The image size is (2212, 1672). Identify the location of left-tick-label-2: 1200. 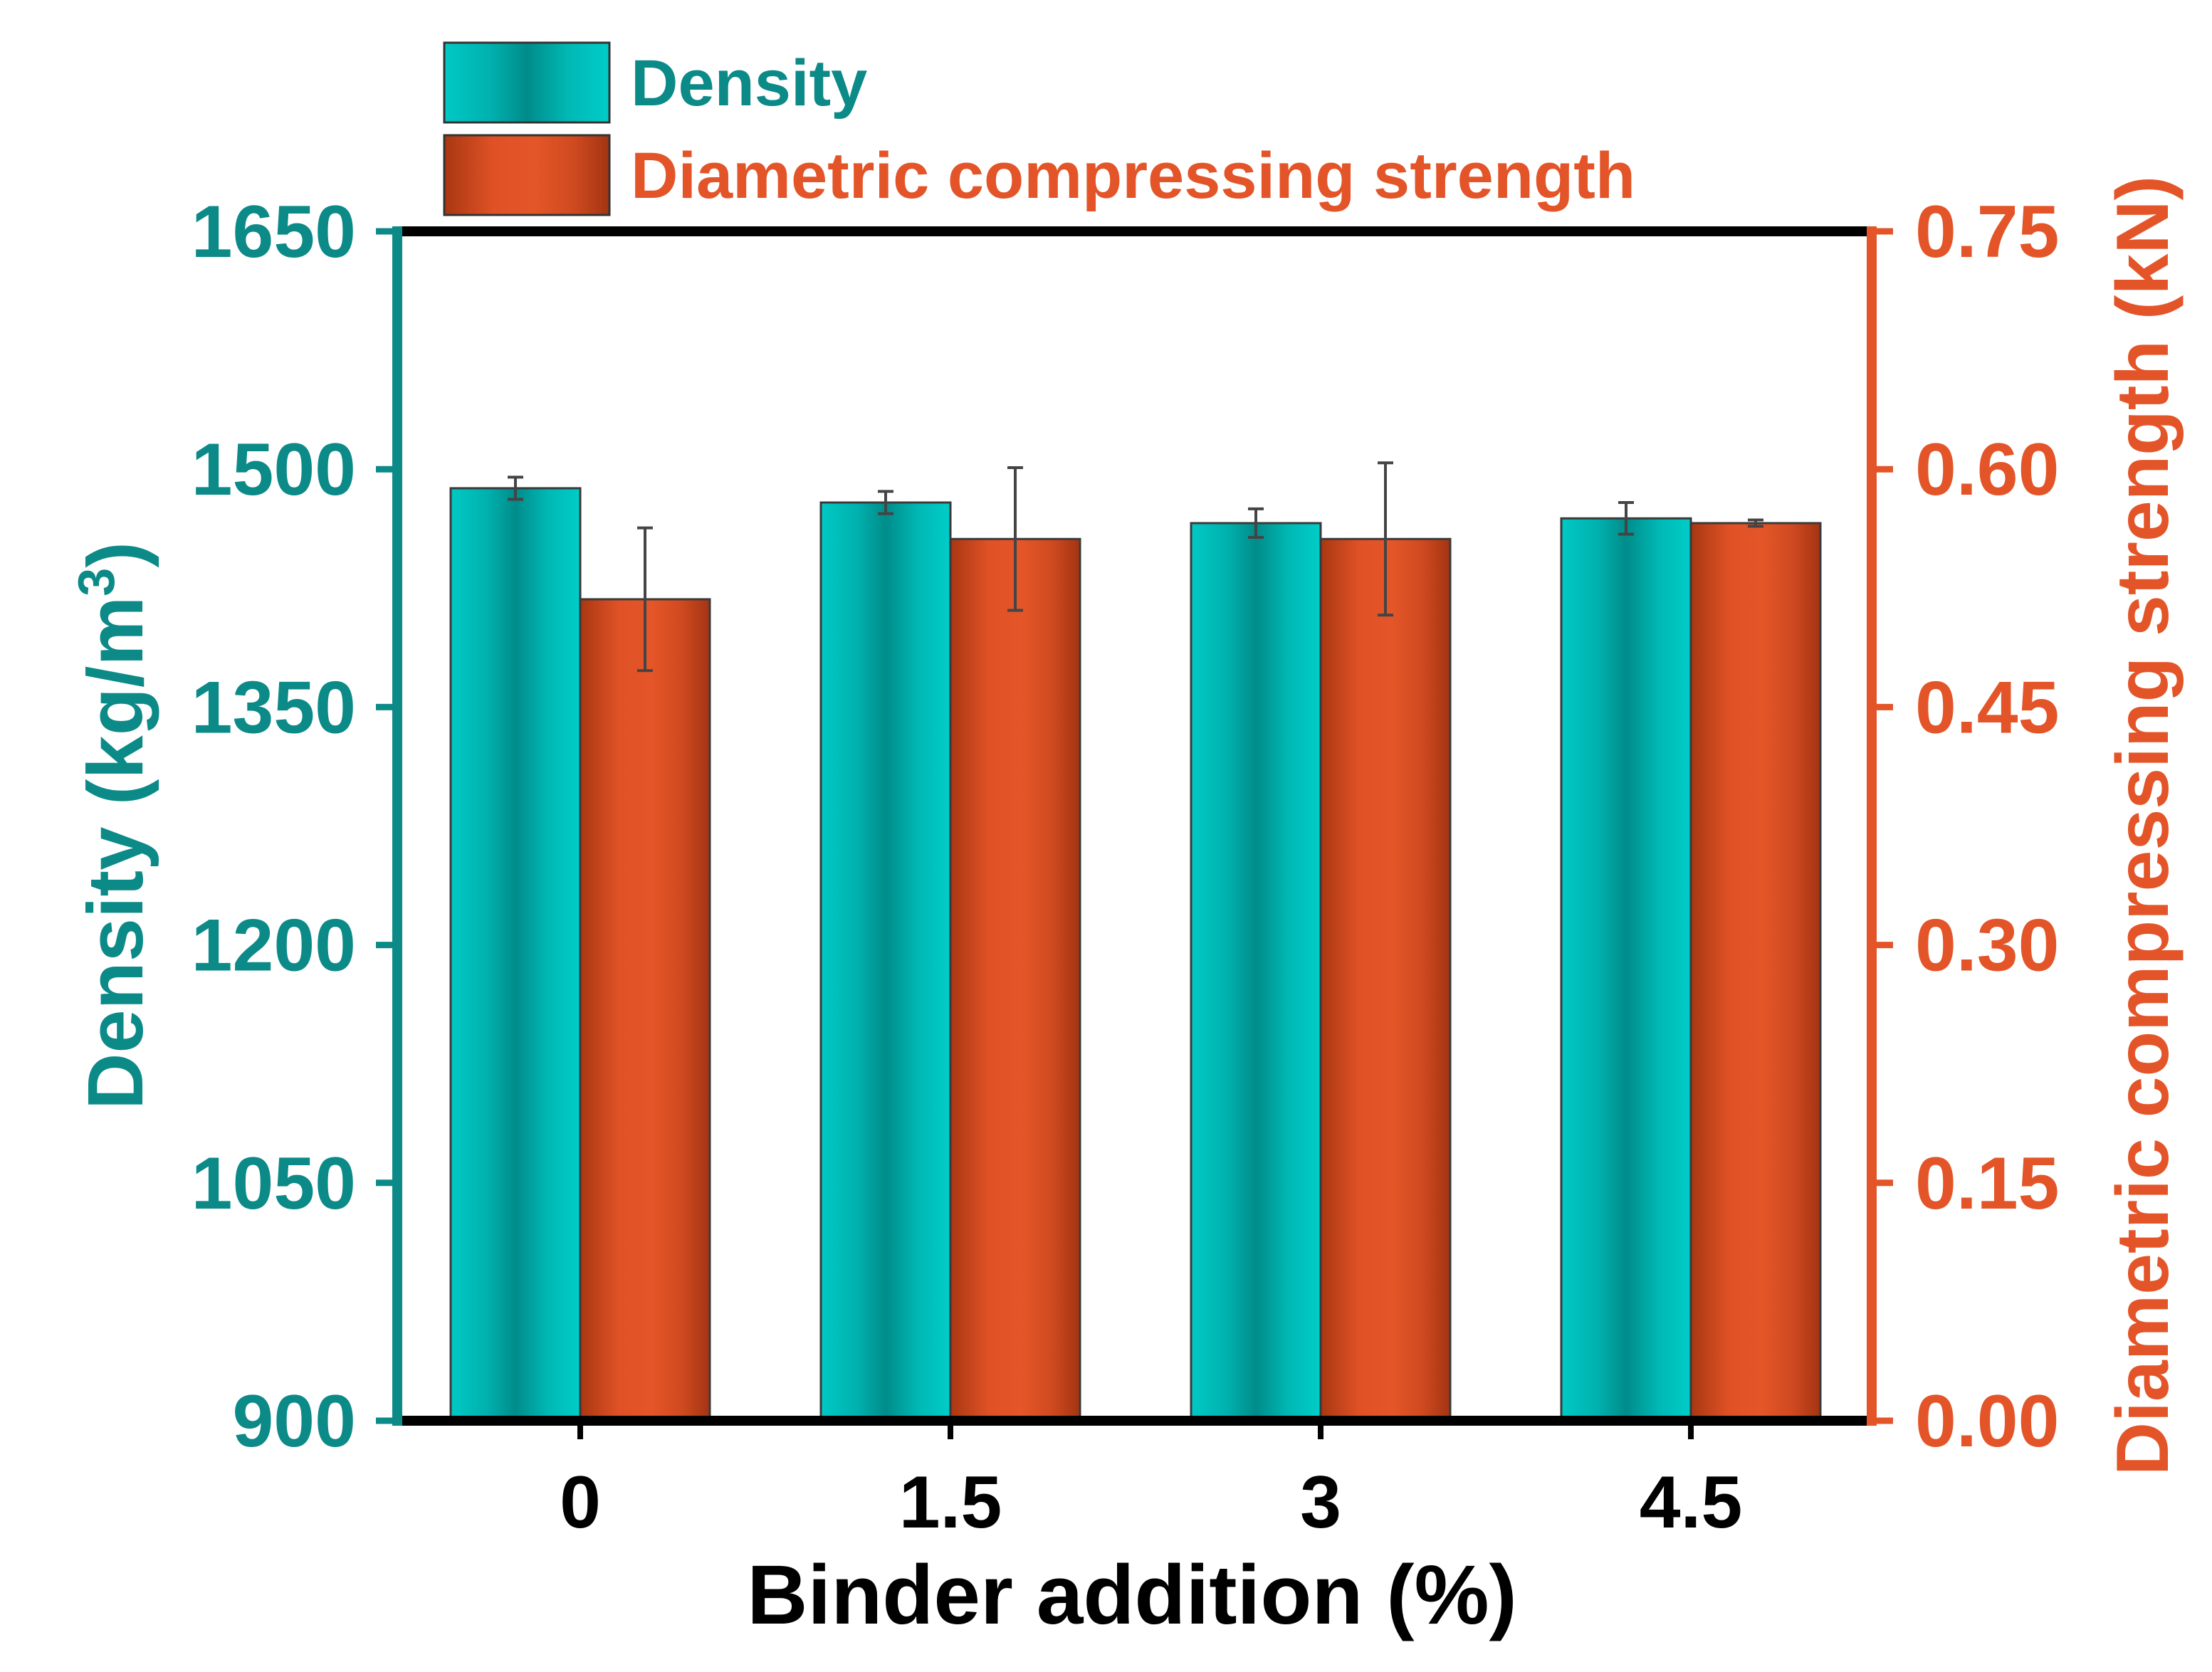
(274, 946).